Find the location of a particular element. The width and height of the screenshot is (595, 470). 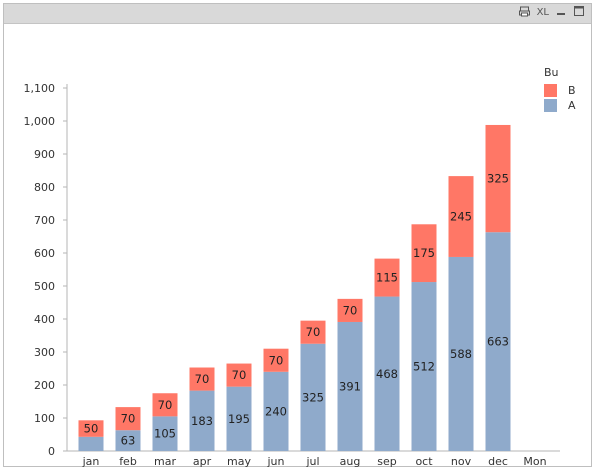

y-tick-label: 200 is located at coordinates (44, 385).